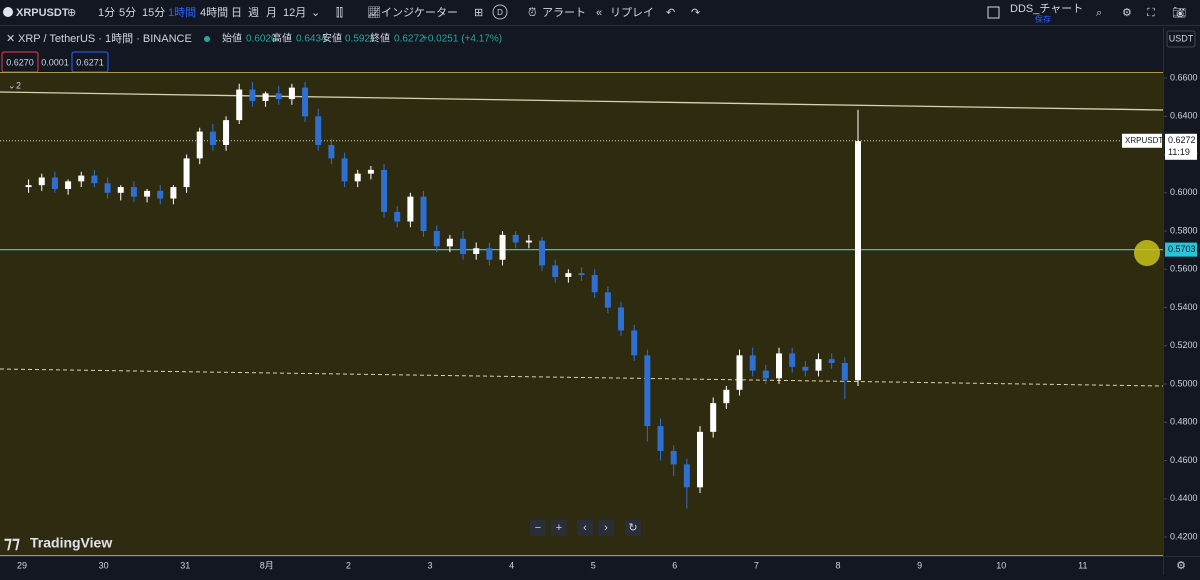 This screenshot has width=1200, height=580. I want to click on redo: ↷, so click(695, 13).